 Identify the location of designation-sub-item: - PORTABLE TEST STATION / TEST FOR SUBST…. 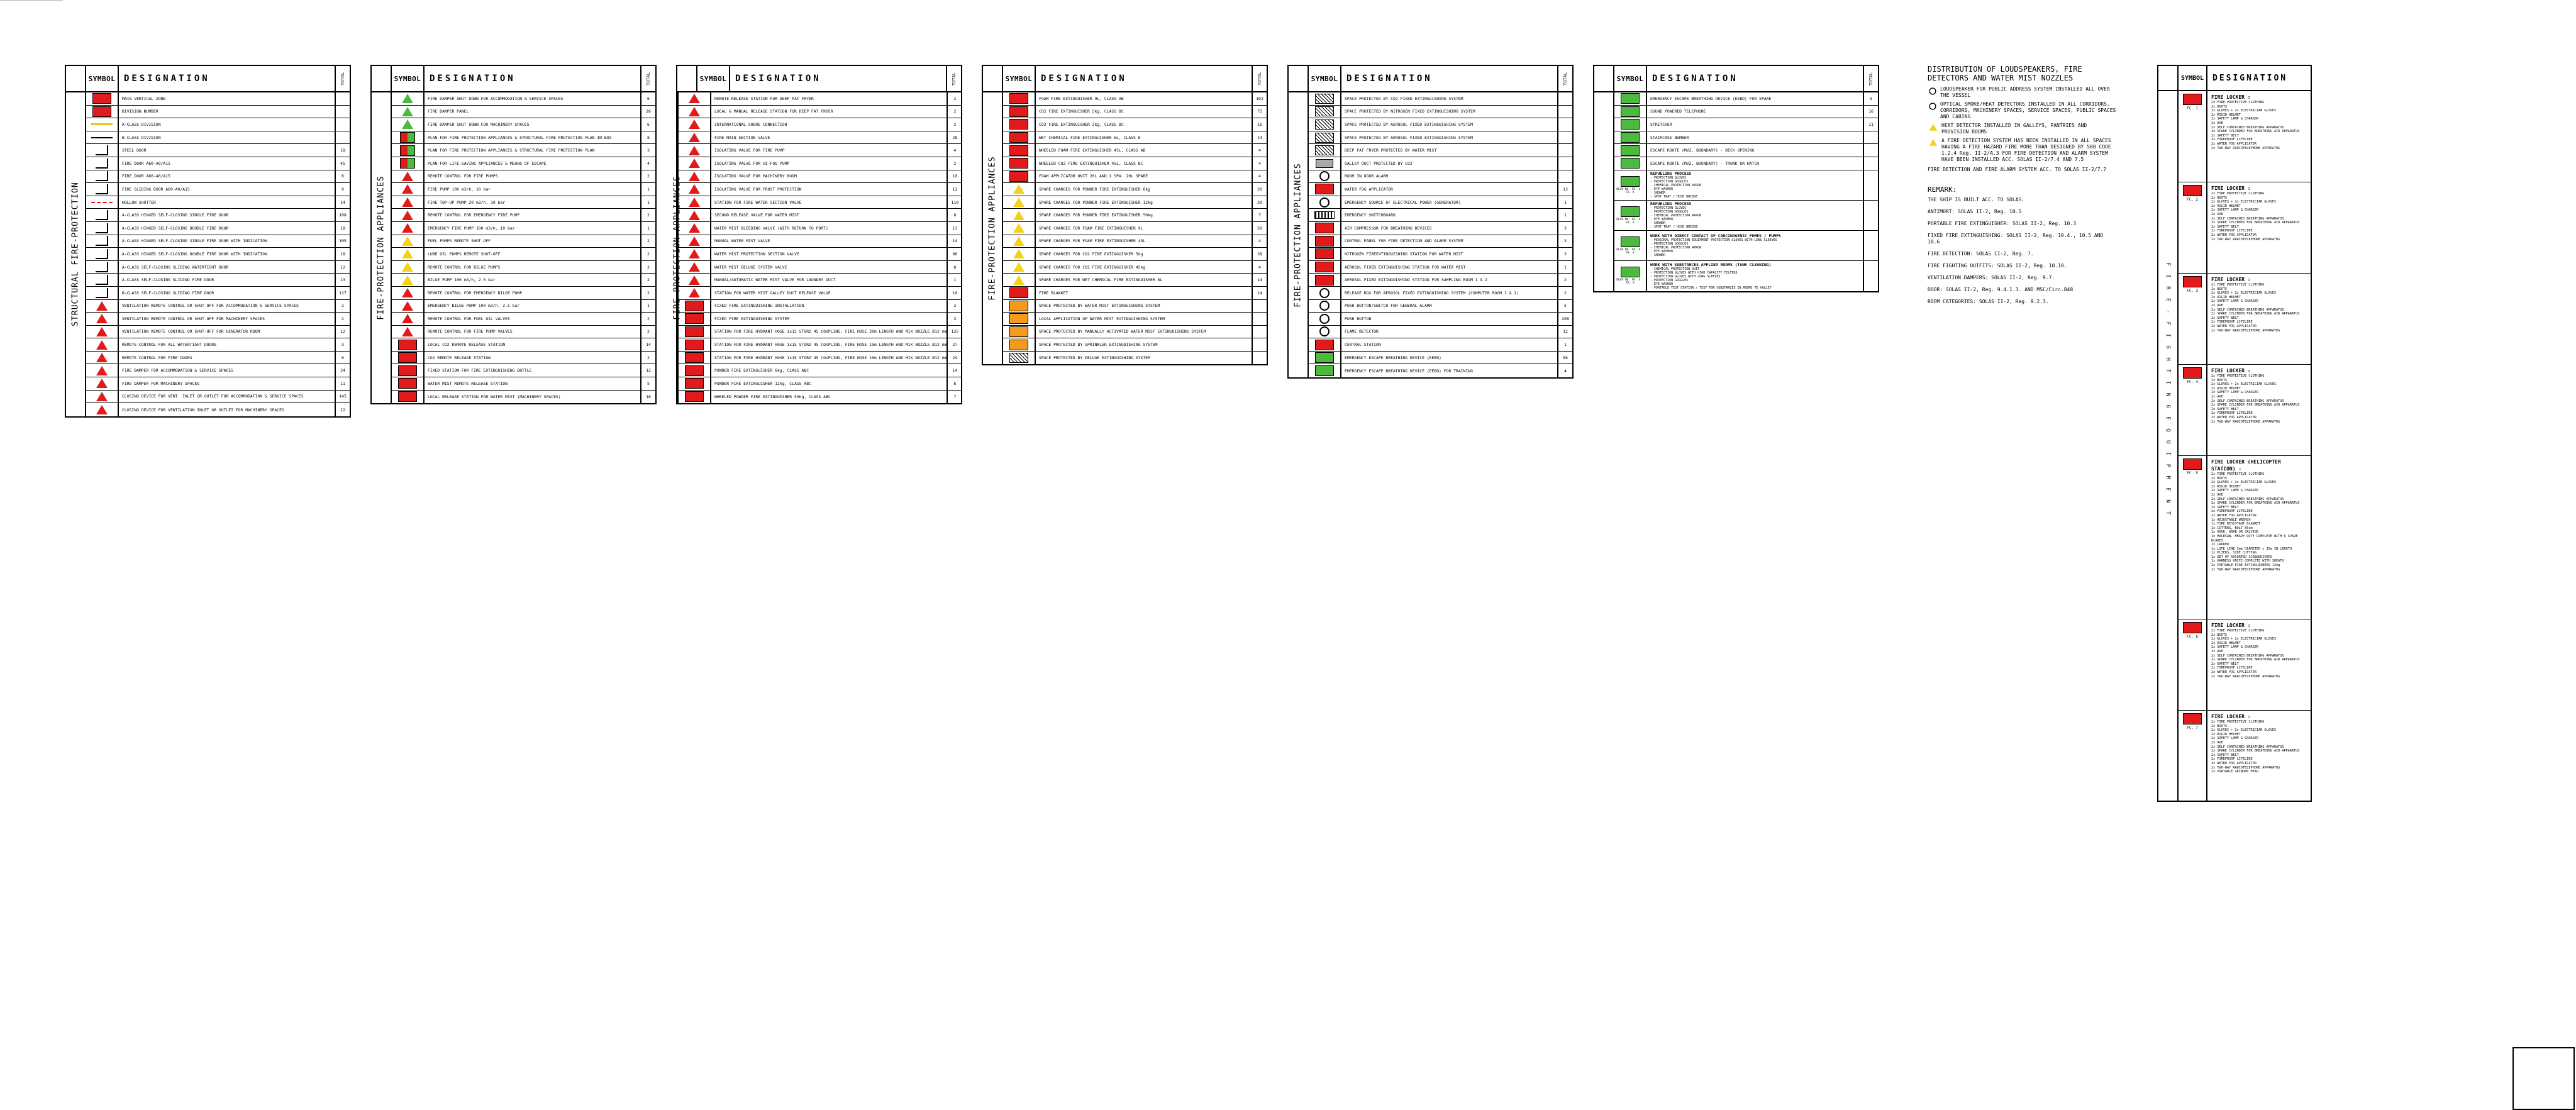
(1711, 288).